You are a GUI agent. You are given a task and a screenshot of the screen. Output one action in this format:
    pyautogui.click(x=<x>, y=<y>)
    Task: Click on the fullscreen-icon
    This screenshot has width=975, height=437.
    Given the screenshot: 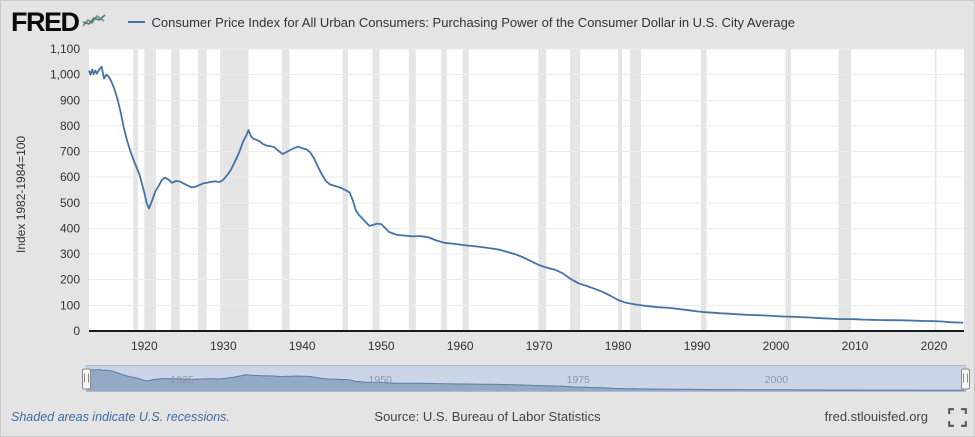 What is the action you would take?
    pyautogui.click(x=957, y=417)
    